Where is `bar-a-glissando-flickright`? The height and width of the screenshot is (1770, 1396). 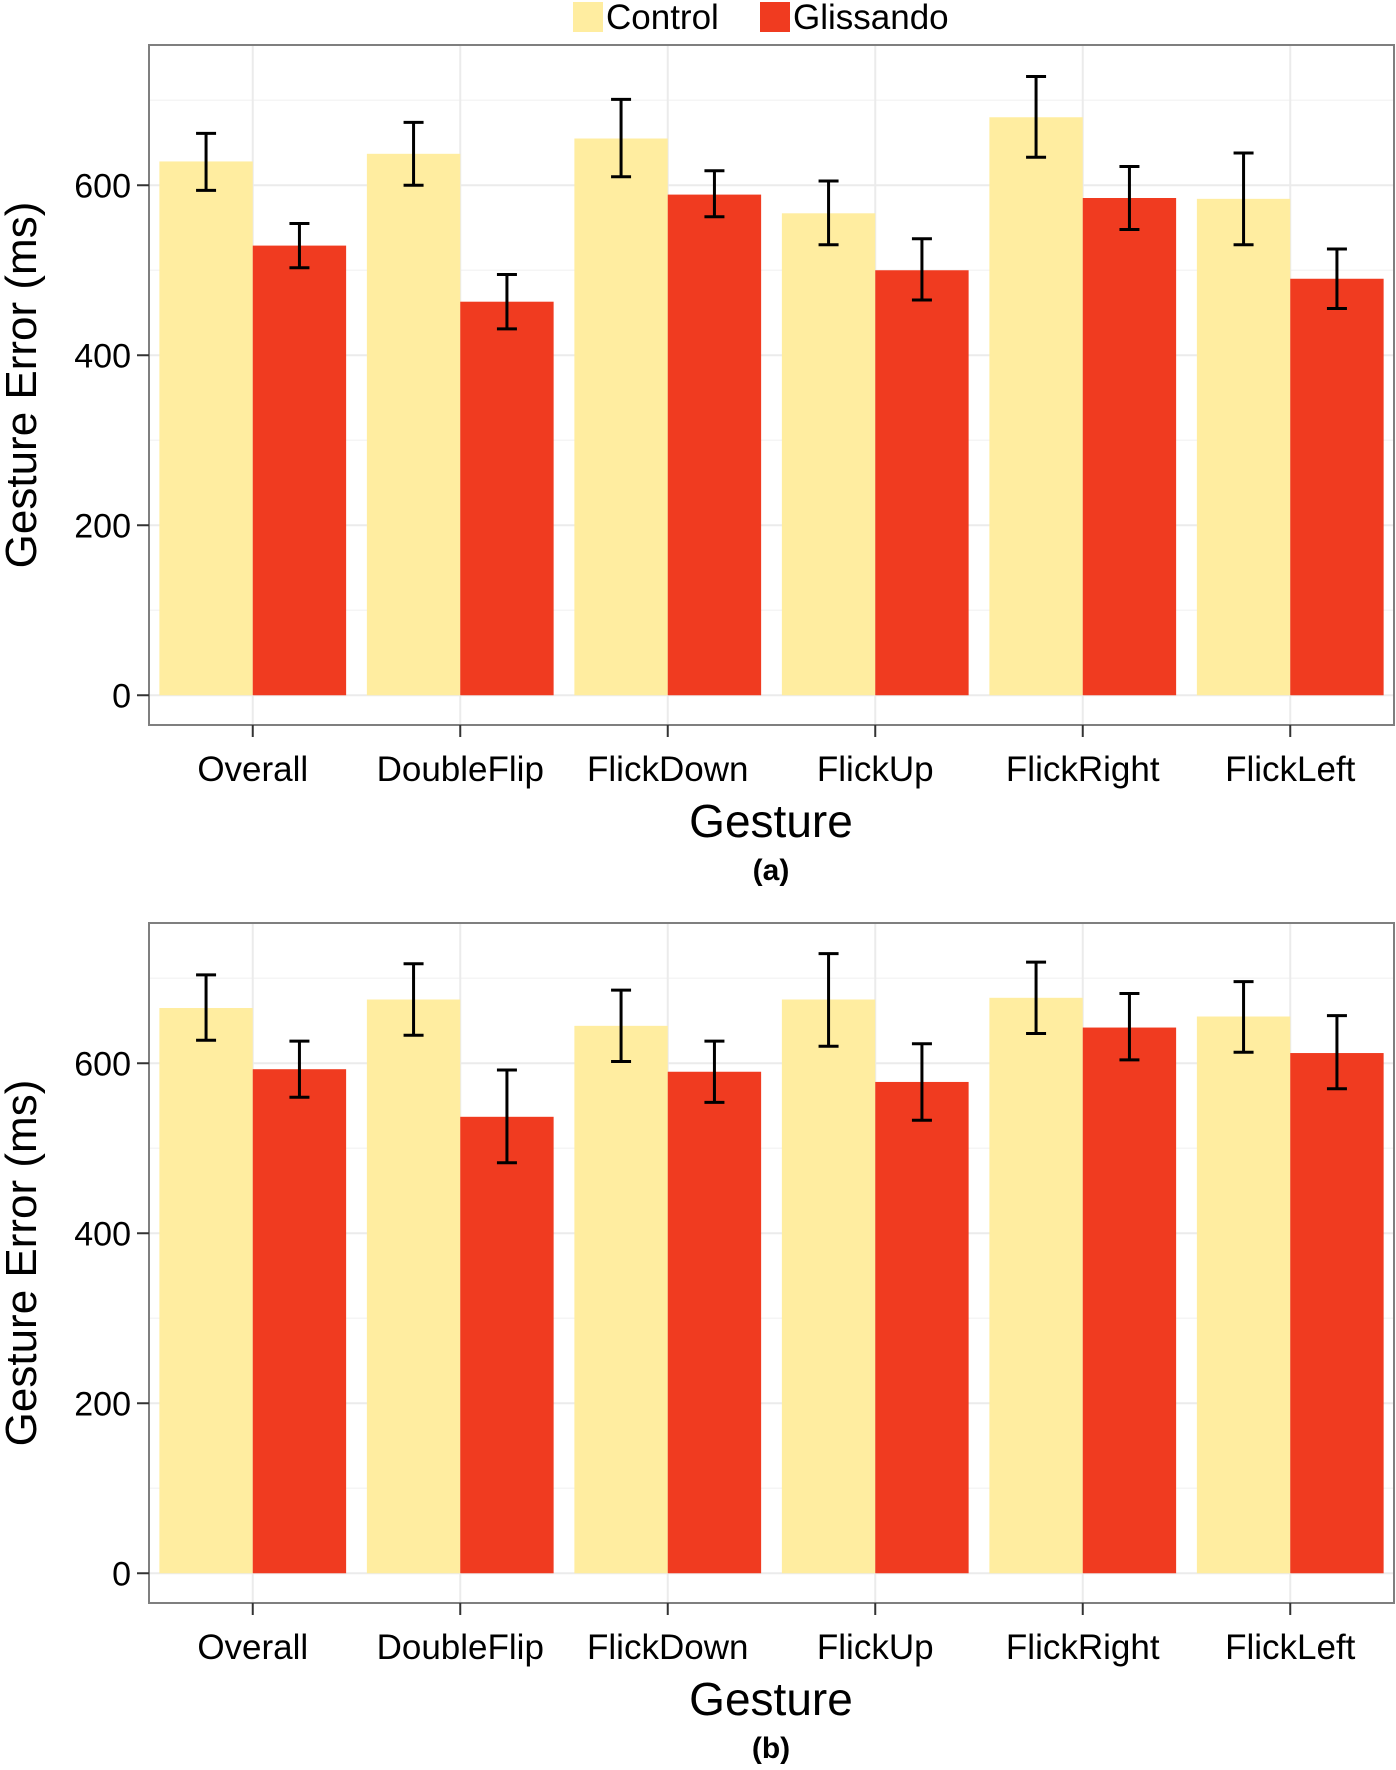
bar-a-glissando-flickright is located at coordinates (1129, 447).